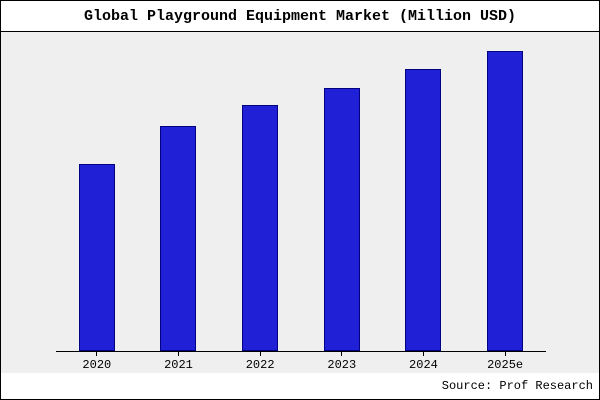 This screenshot has width=600, height=400. I want to click on source-text: Source: Prof Research, so click(517, 386).